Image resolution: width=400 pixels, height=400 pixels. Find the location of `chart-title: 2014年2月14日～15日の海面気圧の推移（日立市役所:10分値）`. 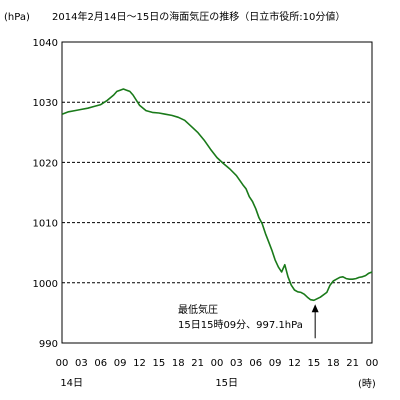

chart-title: 2014年2月14日～15日の海面気圧の推移（日立市役所:10分値） is located at coordinates (198, 16).